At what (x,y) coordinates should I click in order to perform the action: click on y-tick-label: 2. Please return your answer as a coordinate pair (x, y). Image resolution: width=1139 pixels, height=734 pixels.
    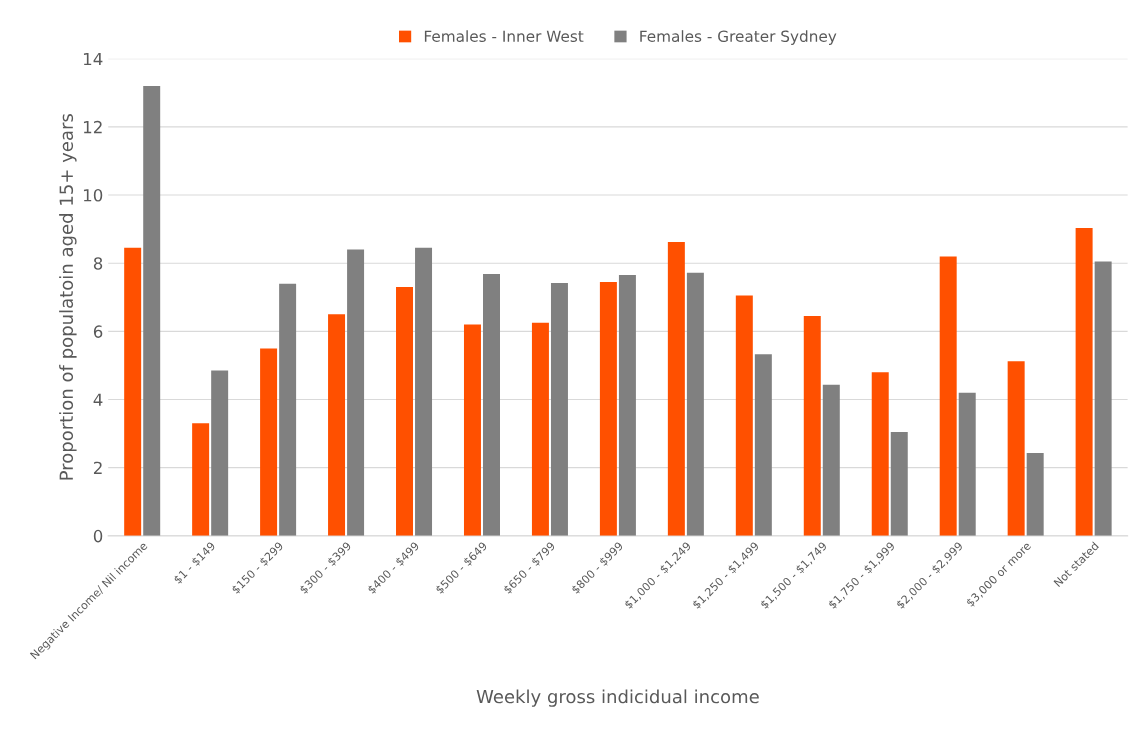
    Looking at the image, I should click on (97, 467).